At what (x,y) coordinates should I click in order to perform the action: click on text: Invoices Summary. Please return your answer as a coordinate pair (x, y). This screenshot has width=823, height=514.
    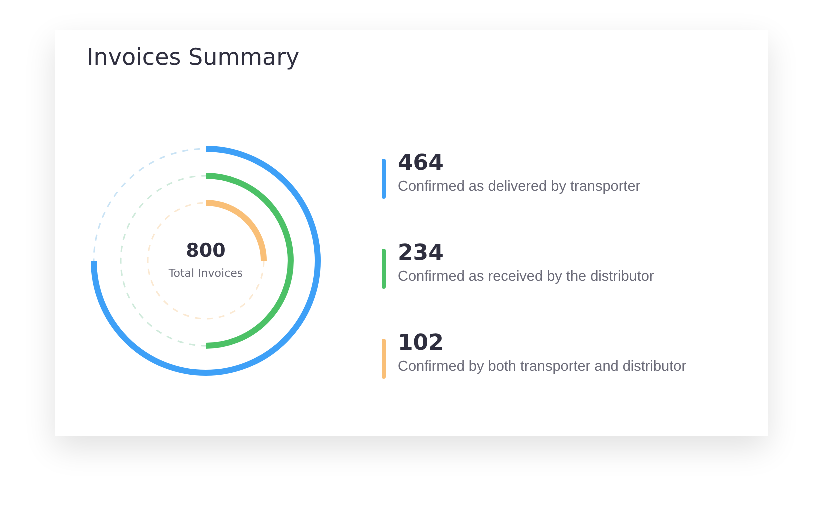
    Looking at the image, I should click on (193, 58).